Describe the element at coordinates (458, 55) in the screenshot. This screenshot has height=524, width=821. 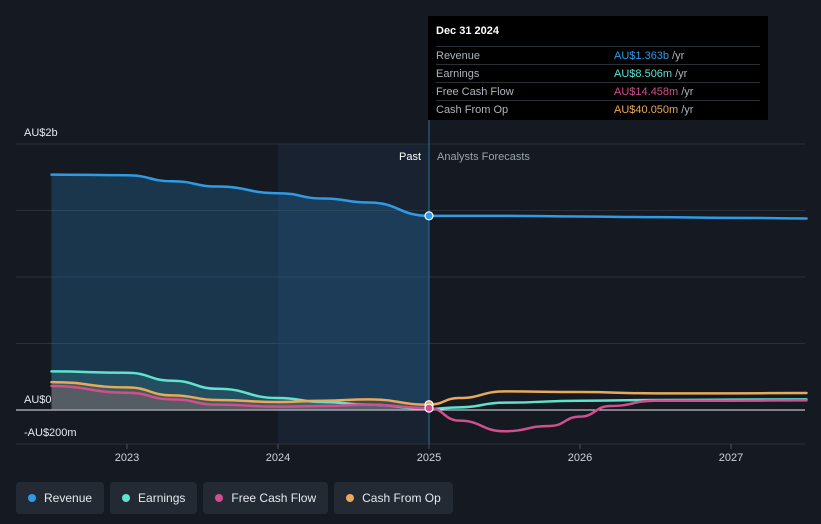
I see `tooltip-row-label: Revenue` at that location.